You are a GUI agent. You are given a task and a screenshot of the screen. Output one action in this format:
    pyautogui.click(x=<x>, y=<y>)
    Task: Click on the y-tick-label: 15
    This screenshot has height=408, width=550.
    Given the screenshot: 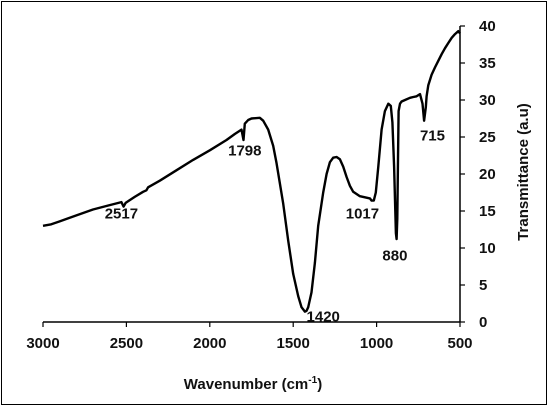 What is the action you would take?
    pyautogui.click(x=487, y=211)
    